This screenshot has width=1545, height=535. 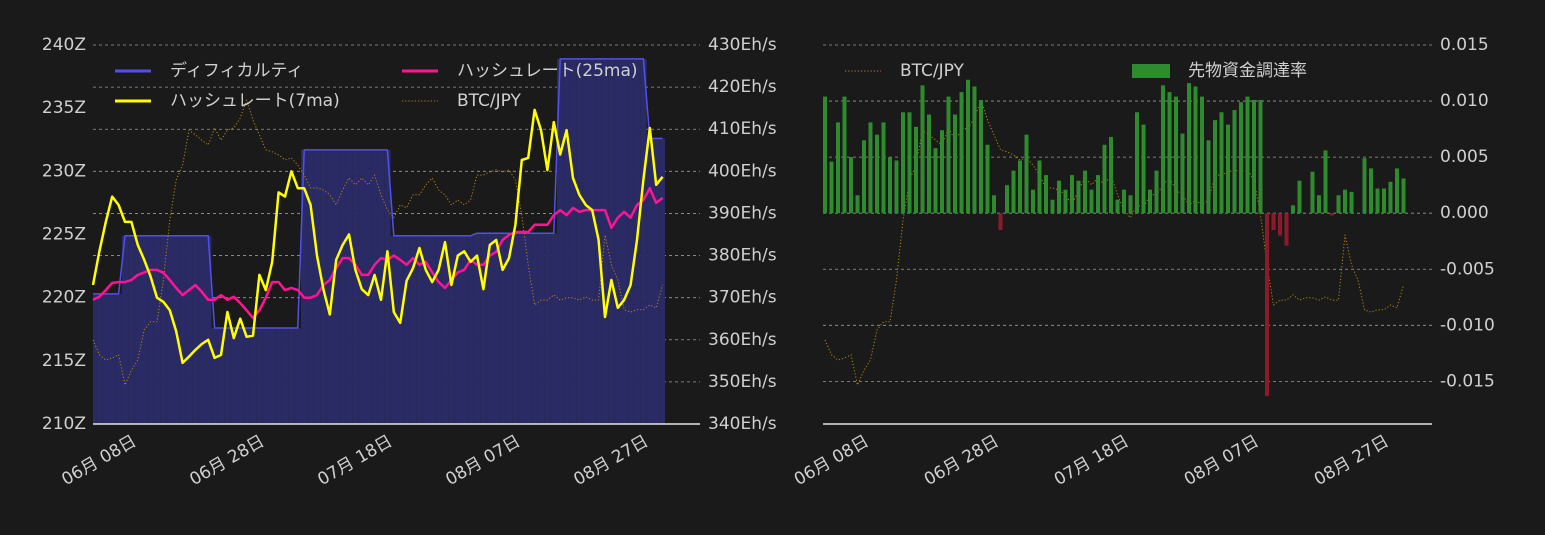 I want to click on series-line, so click(x=378, y=253).